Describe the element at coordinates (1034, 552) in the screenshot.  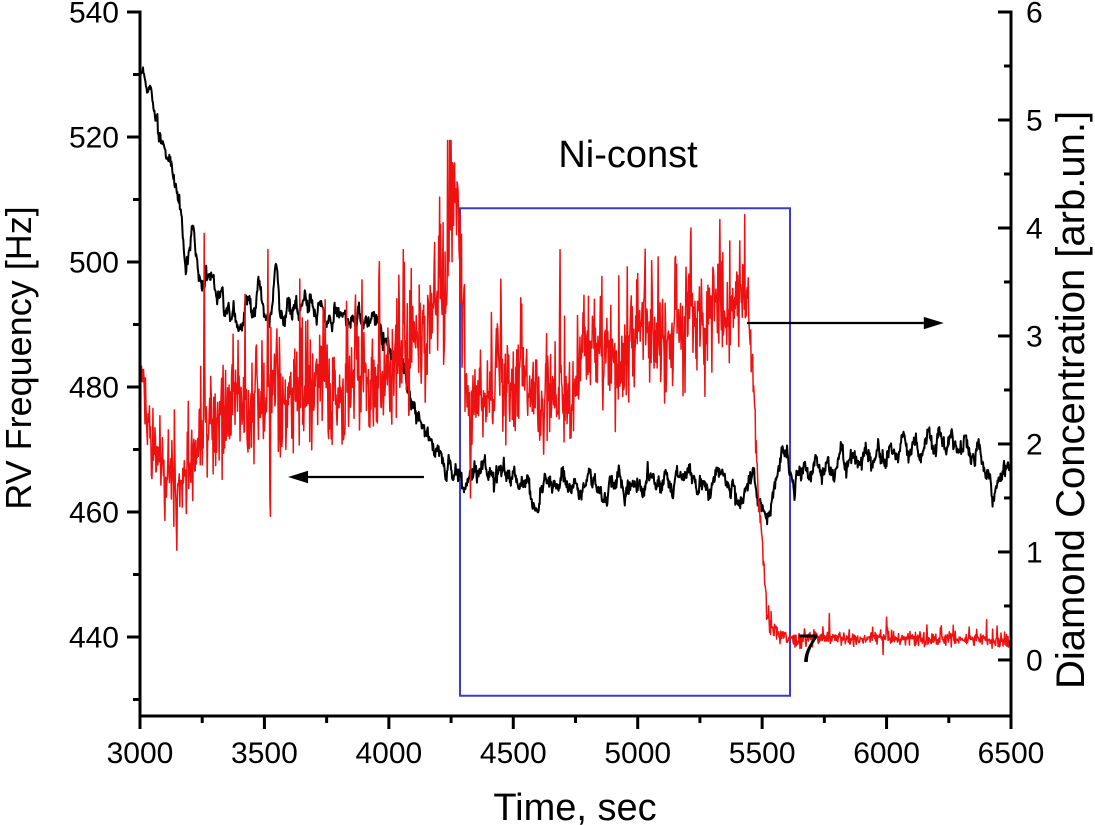
I see `y-right-tick-label: 1` at that location.